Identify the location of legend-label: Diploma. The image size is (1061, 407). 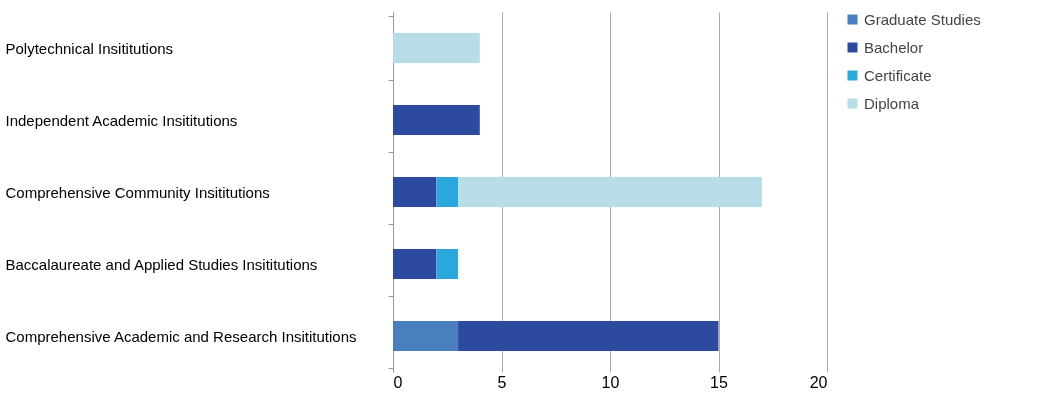
(892, 103).